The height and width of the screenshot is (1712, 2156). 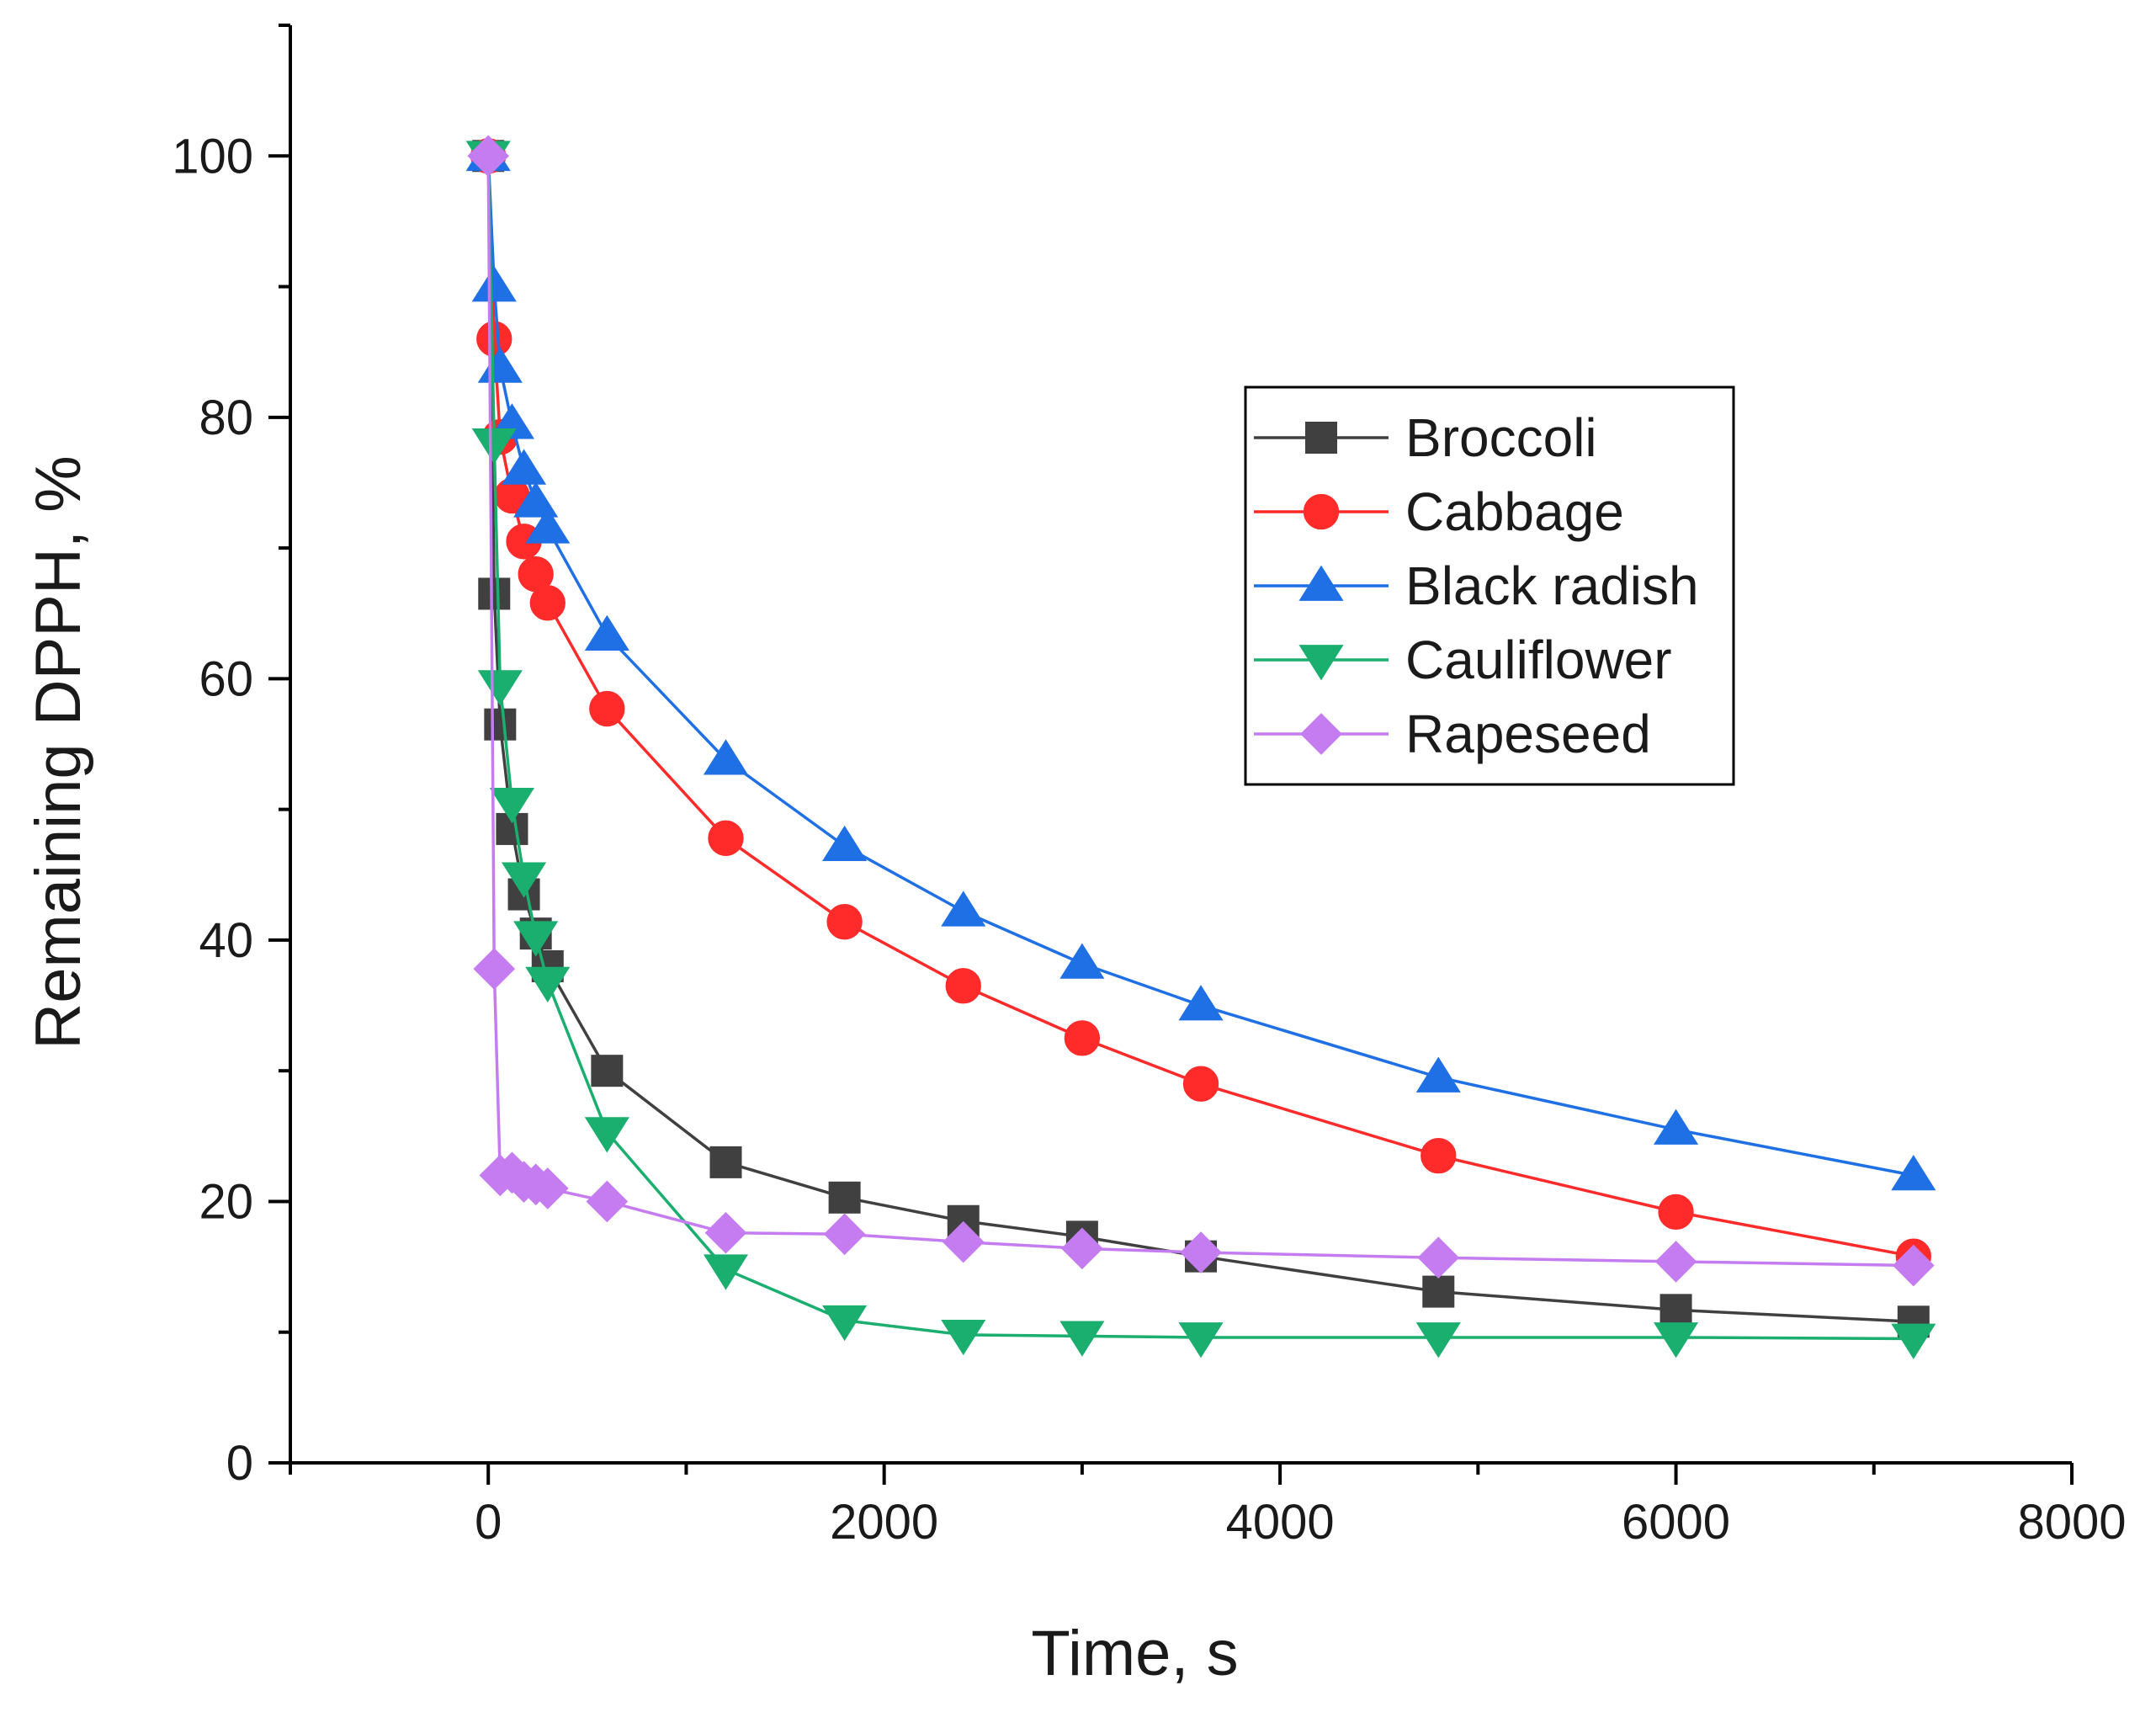 I want to click on legend-item-rapeseed: Rapeseed, so click(x=1452, y=734).